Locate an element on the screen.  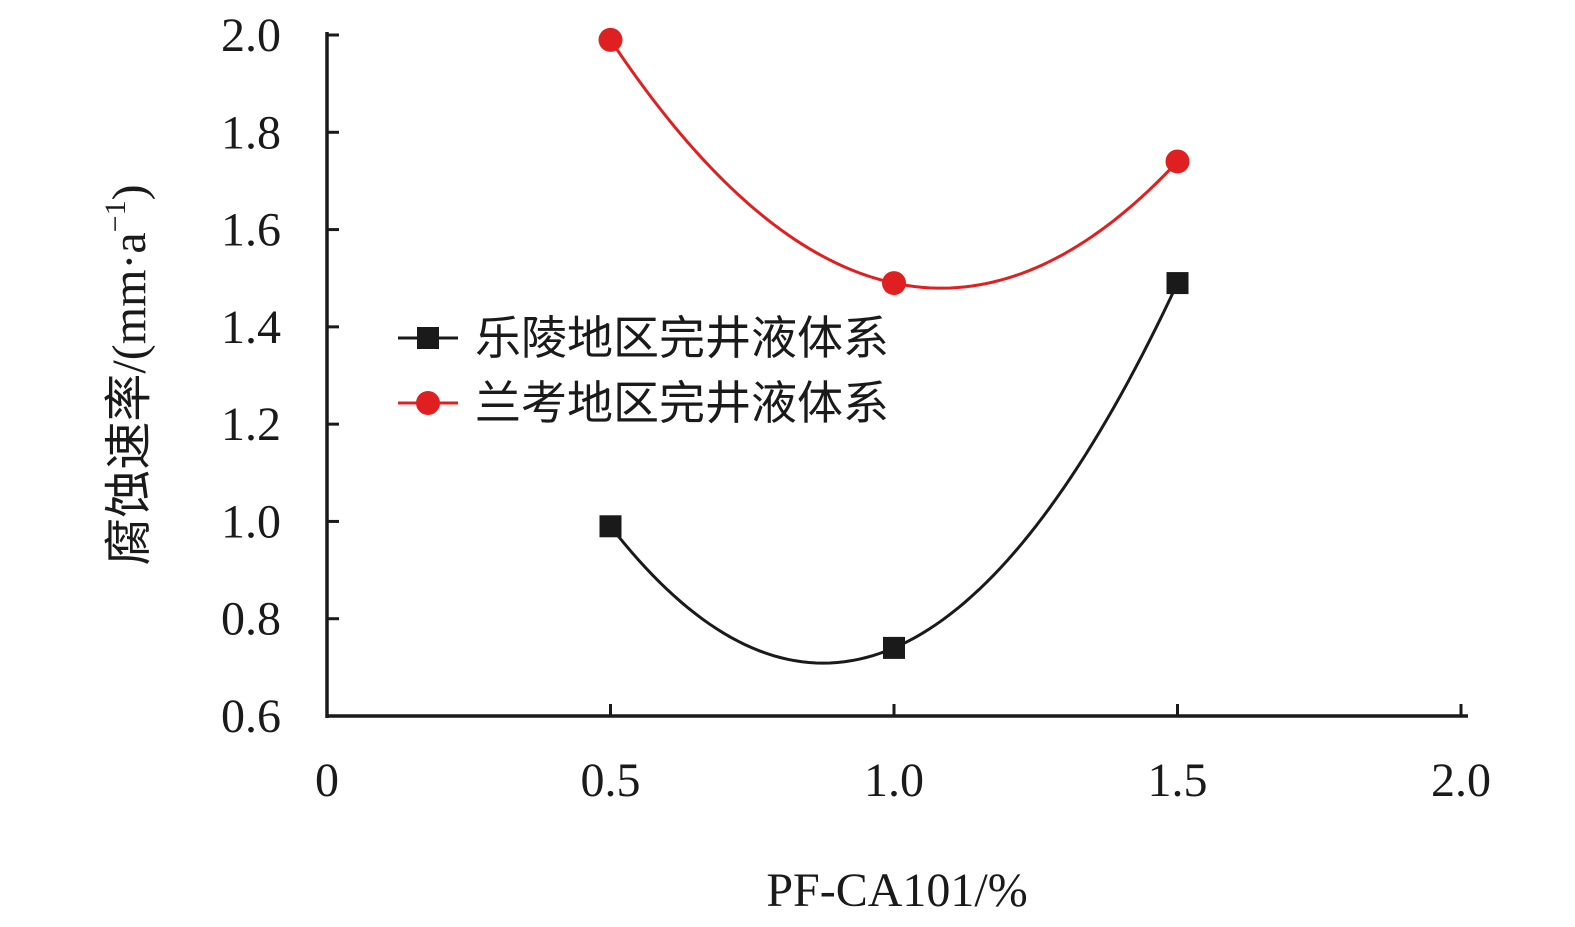
legend-marker-circle is located at coordinates (428, 403).